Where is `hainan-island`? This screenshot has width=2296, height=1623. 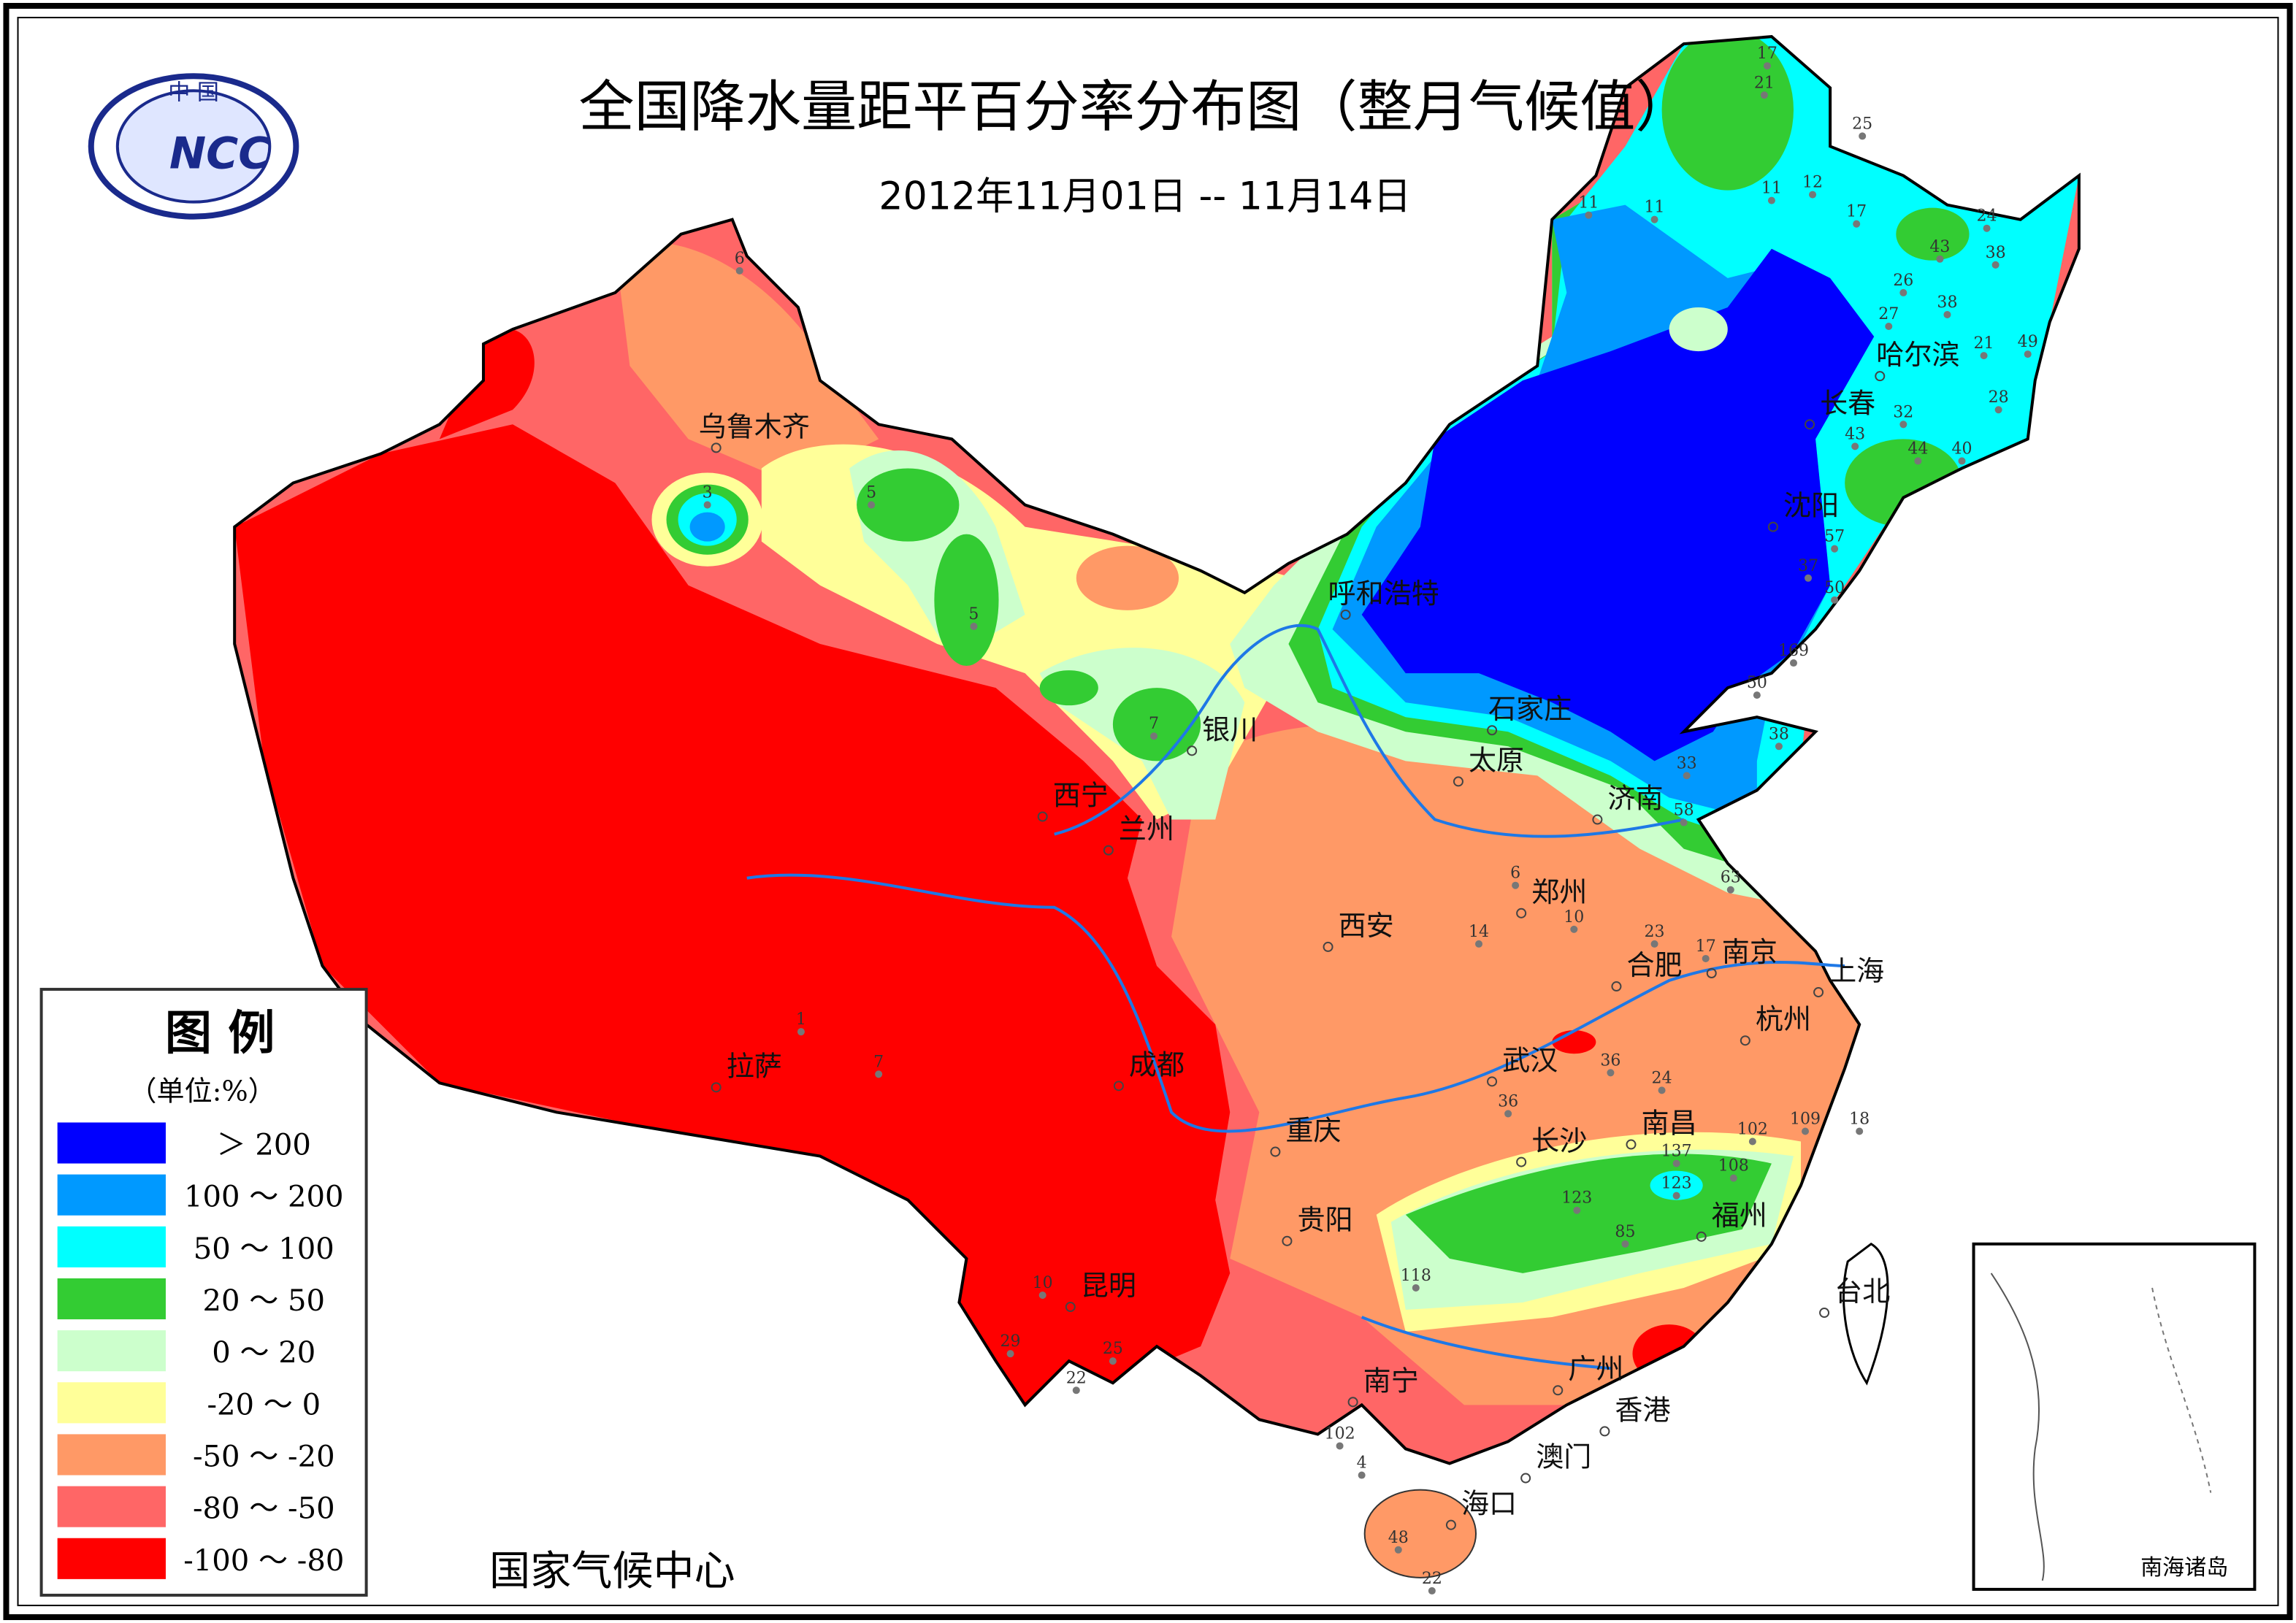 hainan-island is located at coordinates (1420, 1534).